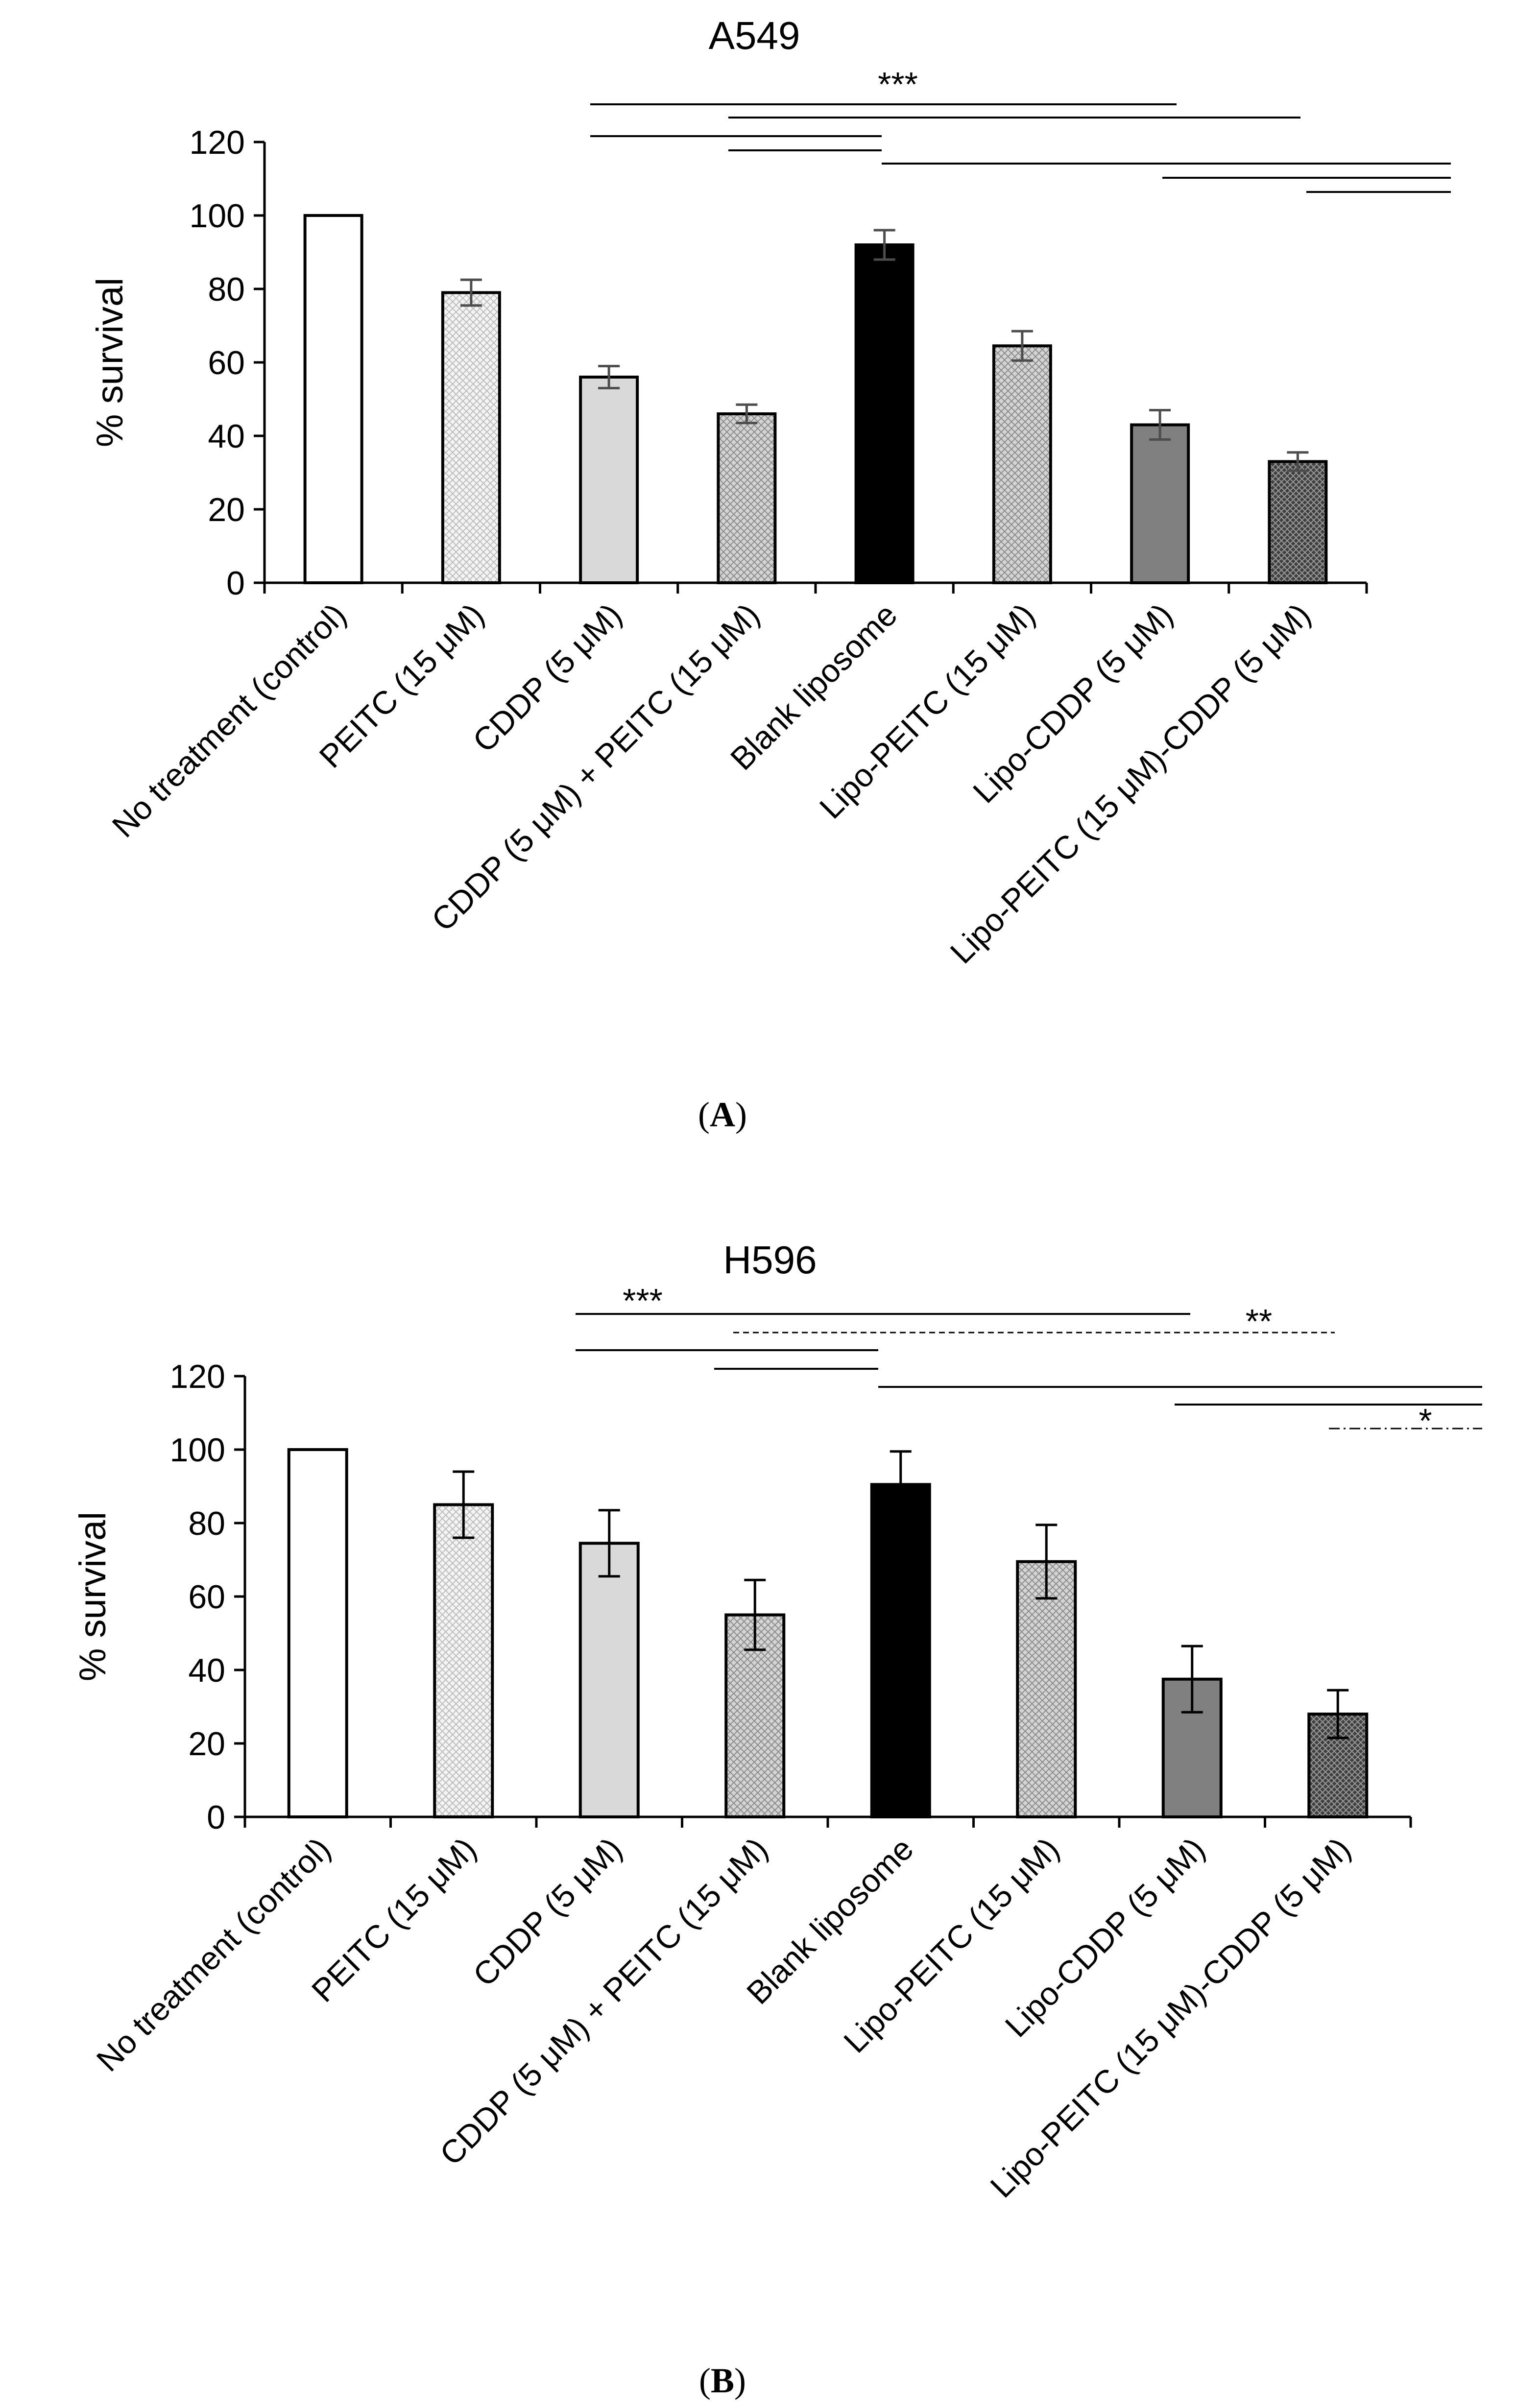 The image size is (1516, 2408). What do you see at coordinates (1425, 1421) in the screenshot?
I see `significance-label: *` at bounding box center [1425, 1421].